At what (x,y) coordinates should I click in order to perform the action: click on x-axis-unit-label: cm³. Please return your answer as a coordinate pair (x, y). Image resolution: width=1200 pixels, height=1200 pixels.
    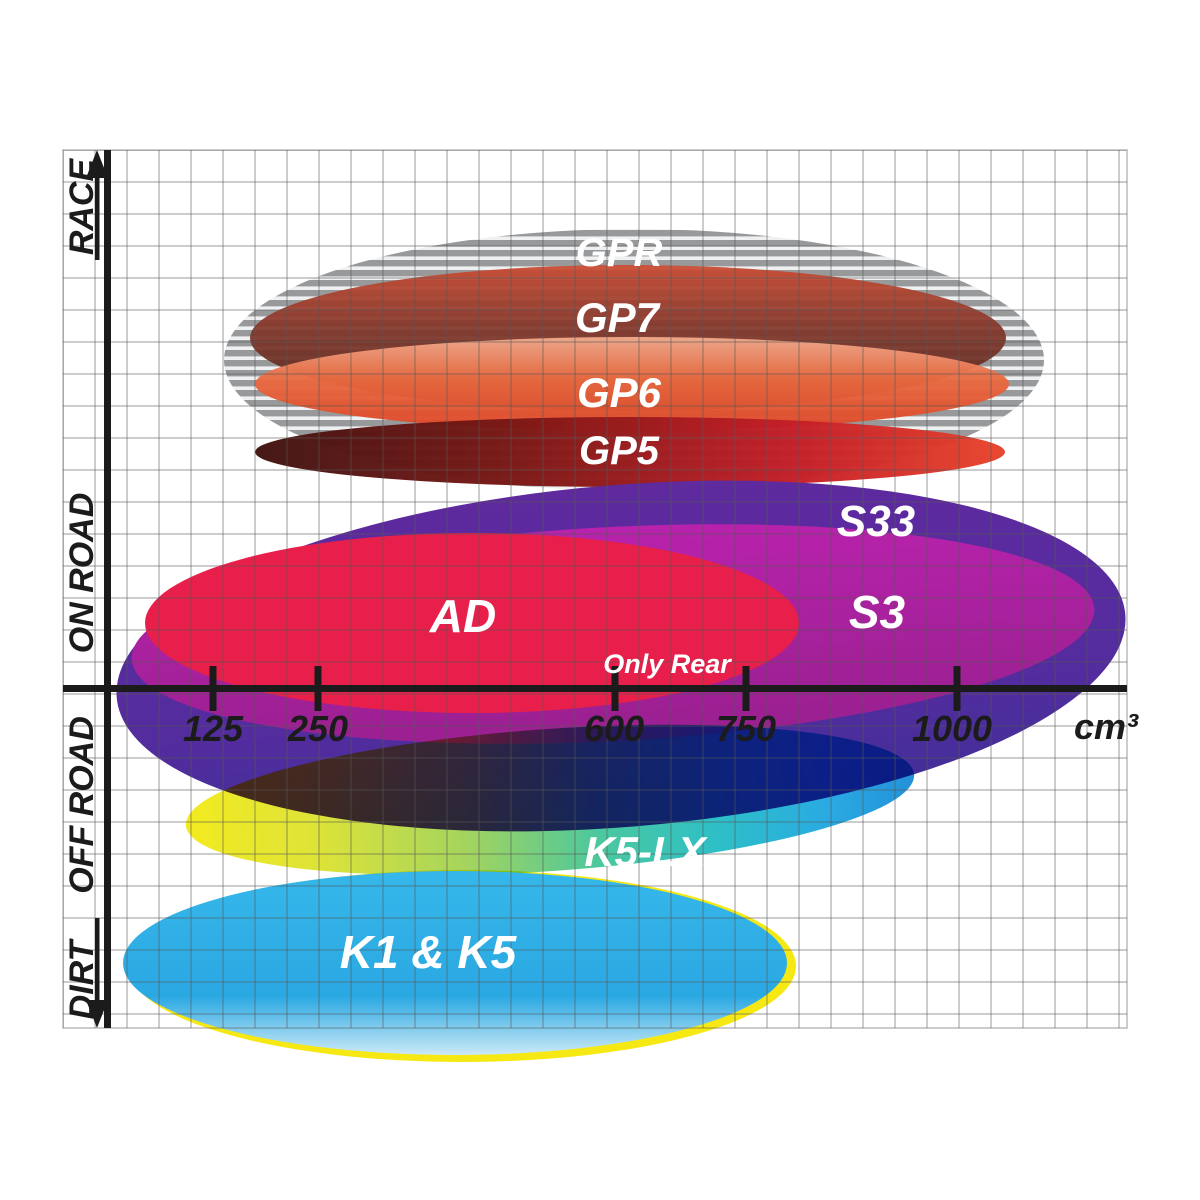
    Looking at the image, I should click on (1106, 726).